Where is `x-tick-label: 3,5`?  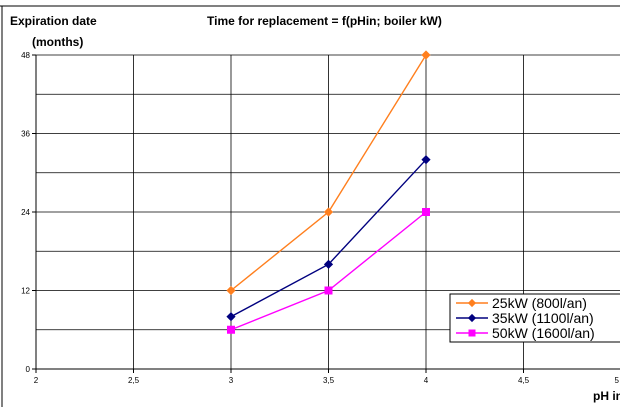
x-tick-label: 3,5 is located at coordinates (329, 380).